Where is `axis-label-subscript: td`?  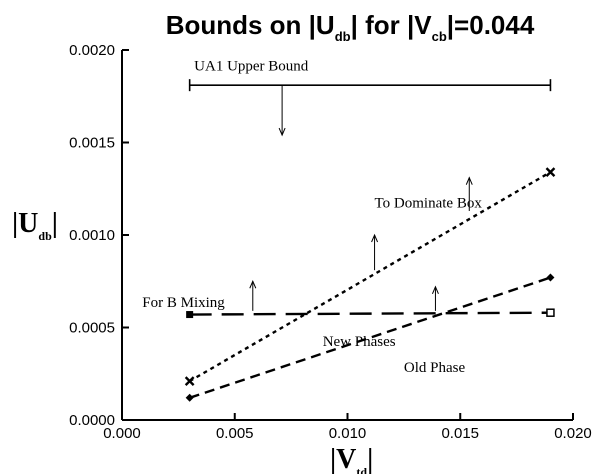
axis-label-subscript: td is located at coordinates (361, 469).